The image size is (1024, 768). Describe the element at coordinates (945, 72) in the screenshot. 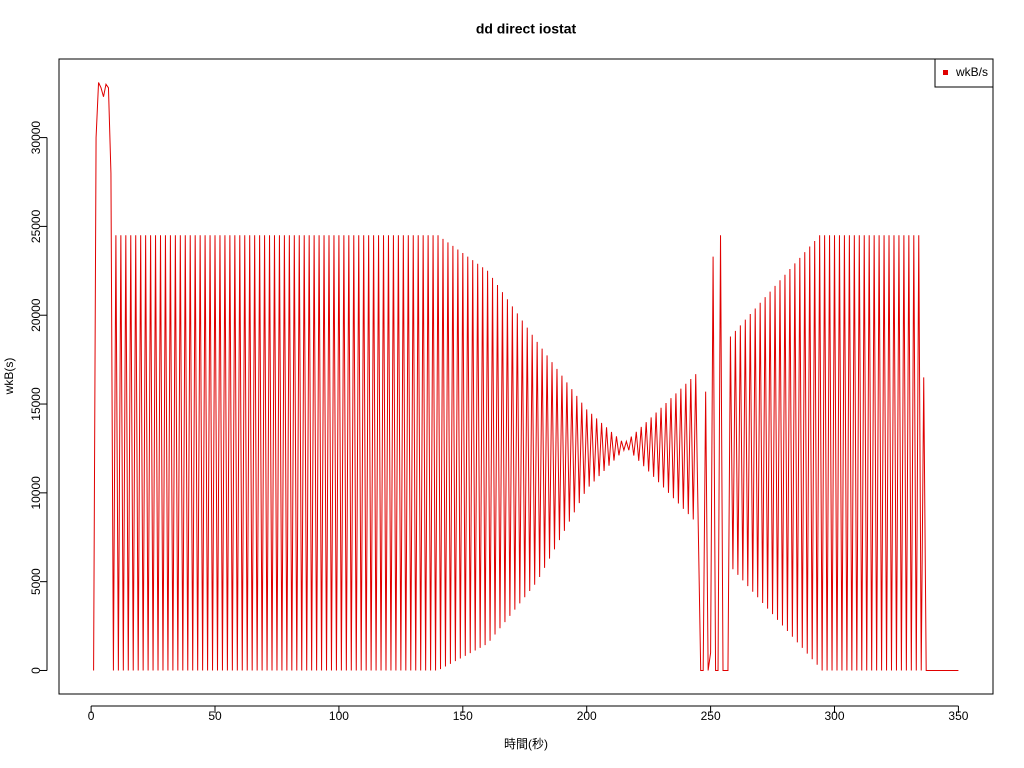

I see `legend-swatch` at that location.